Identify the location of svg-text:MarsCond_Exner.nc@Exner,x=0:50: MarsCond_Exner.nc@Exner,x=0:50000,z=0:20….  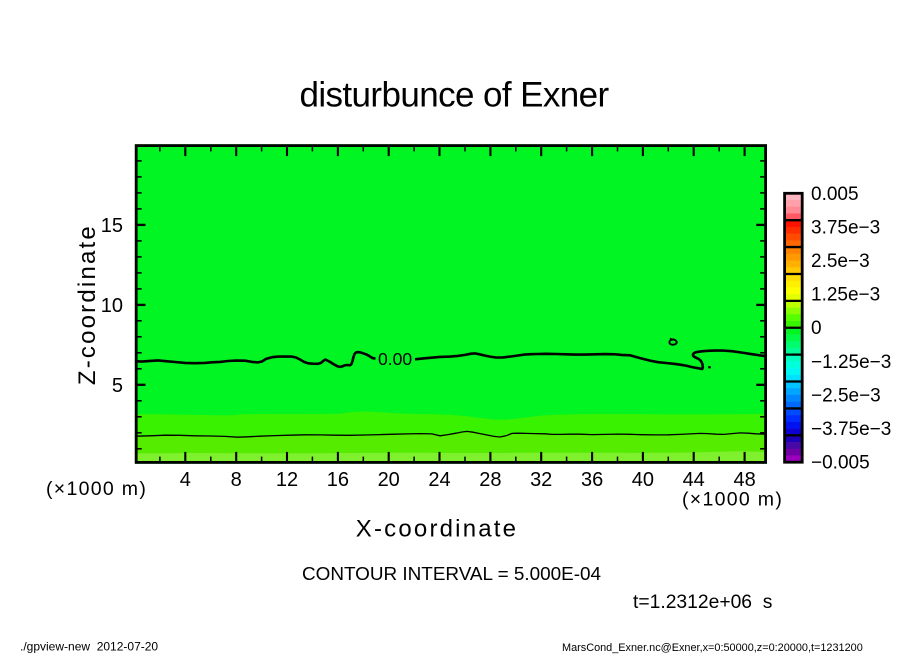
(712, 648).